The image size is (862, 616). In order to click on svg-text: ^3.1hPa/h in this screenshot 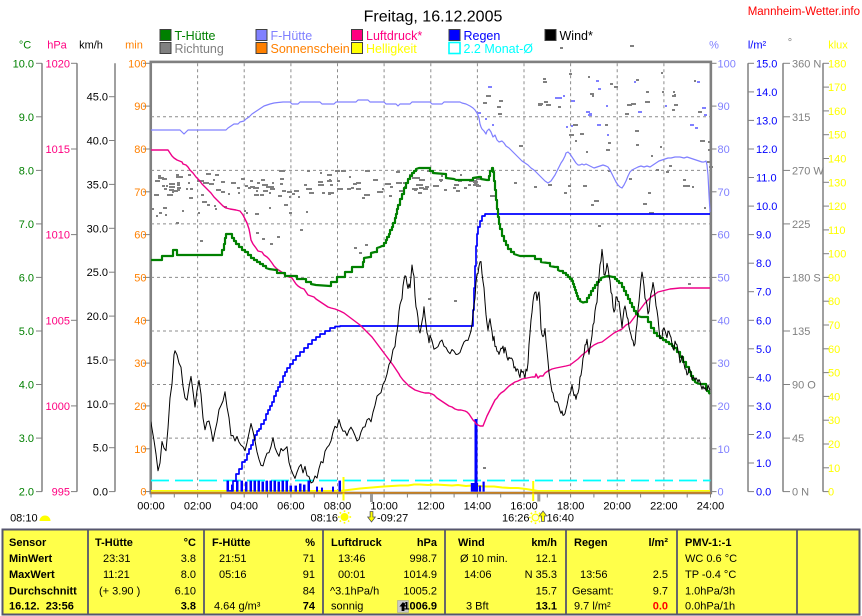, I will do `click(354, 592)`.